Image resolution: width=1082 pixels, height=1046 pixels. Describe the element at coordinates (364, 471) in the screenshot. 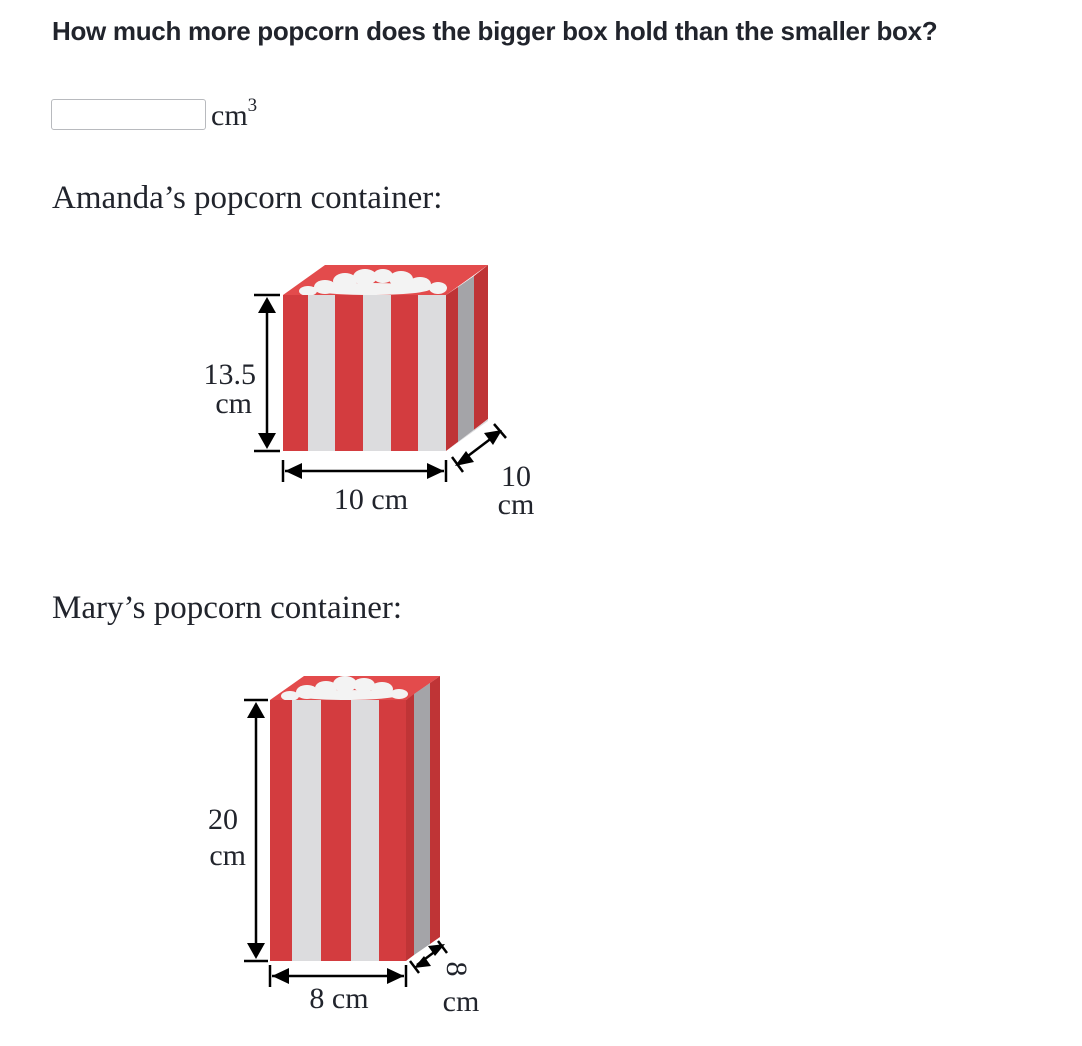

I see `amanda-width-dimension` at that location.